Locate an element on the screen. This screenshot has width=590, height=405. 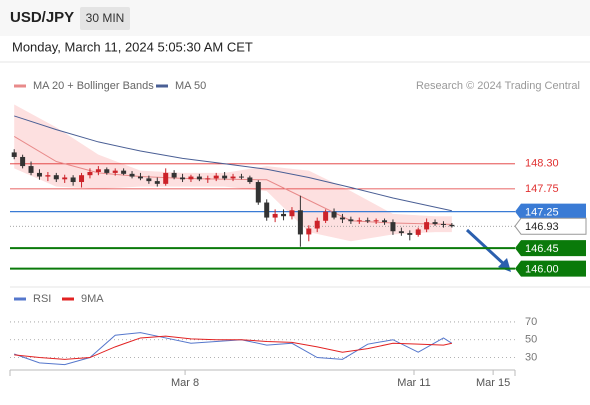
legend-label: MA 50 is located at coordinates (190, 86).